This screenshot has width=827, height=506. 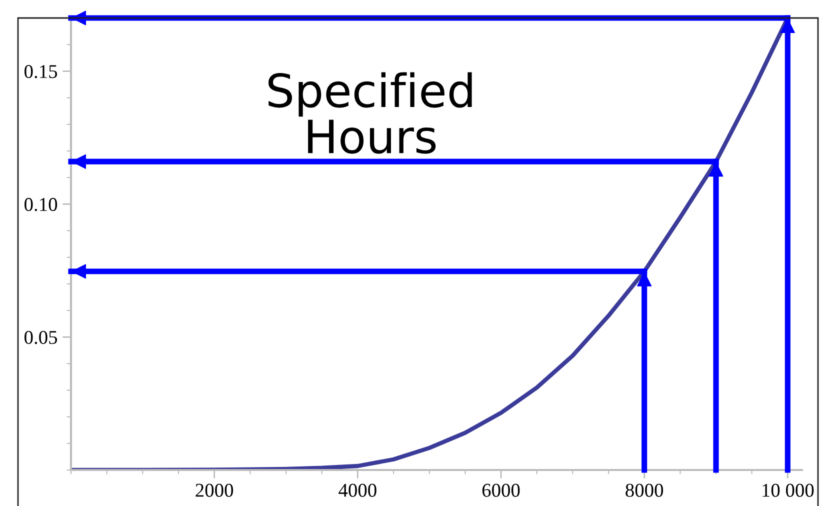 I want to click on y-tick-label: 0.15, so click(x=41, y=71).